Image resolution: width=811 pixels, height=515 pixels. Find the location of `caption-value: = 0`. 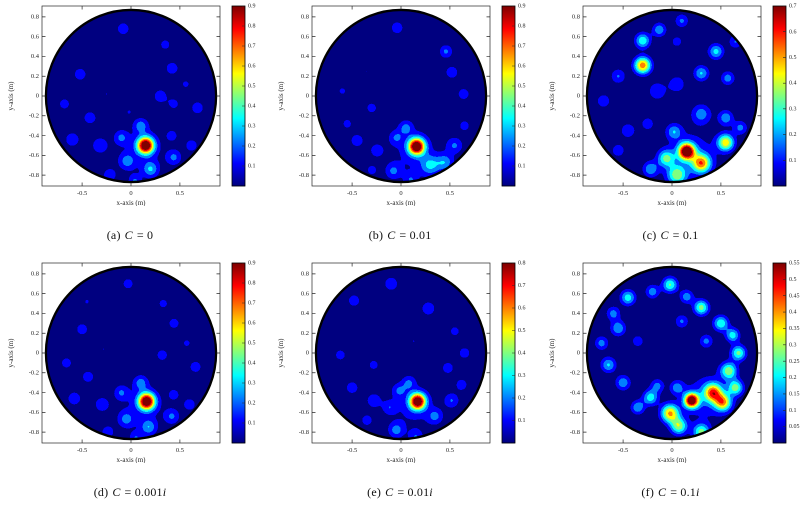

caption-value: = 0 is located at coordinates (145, 235).